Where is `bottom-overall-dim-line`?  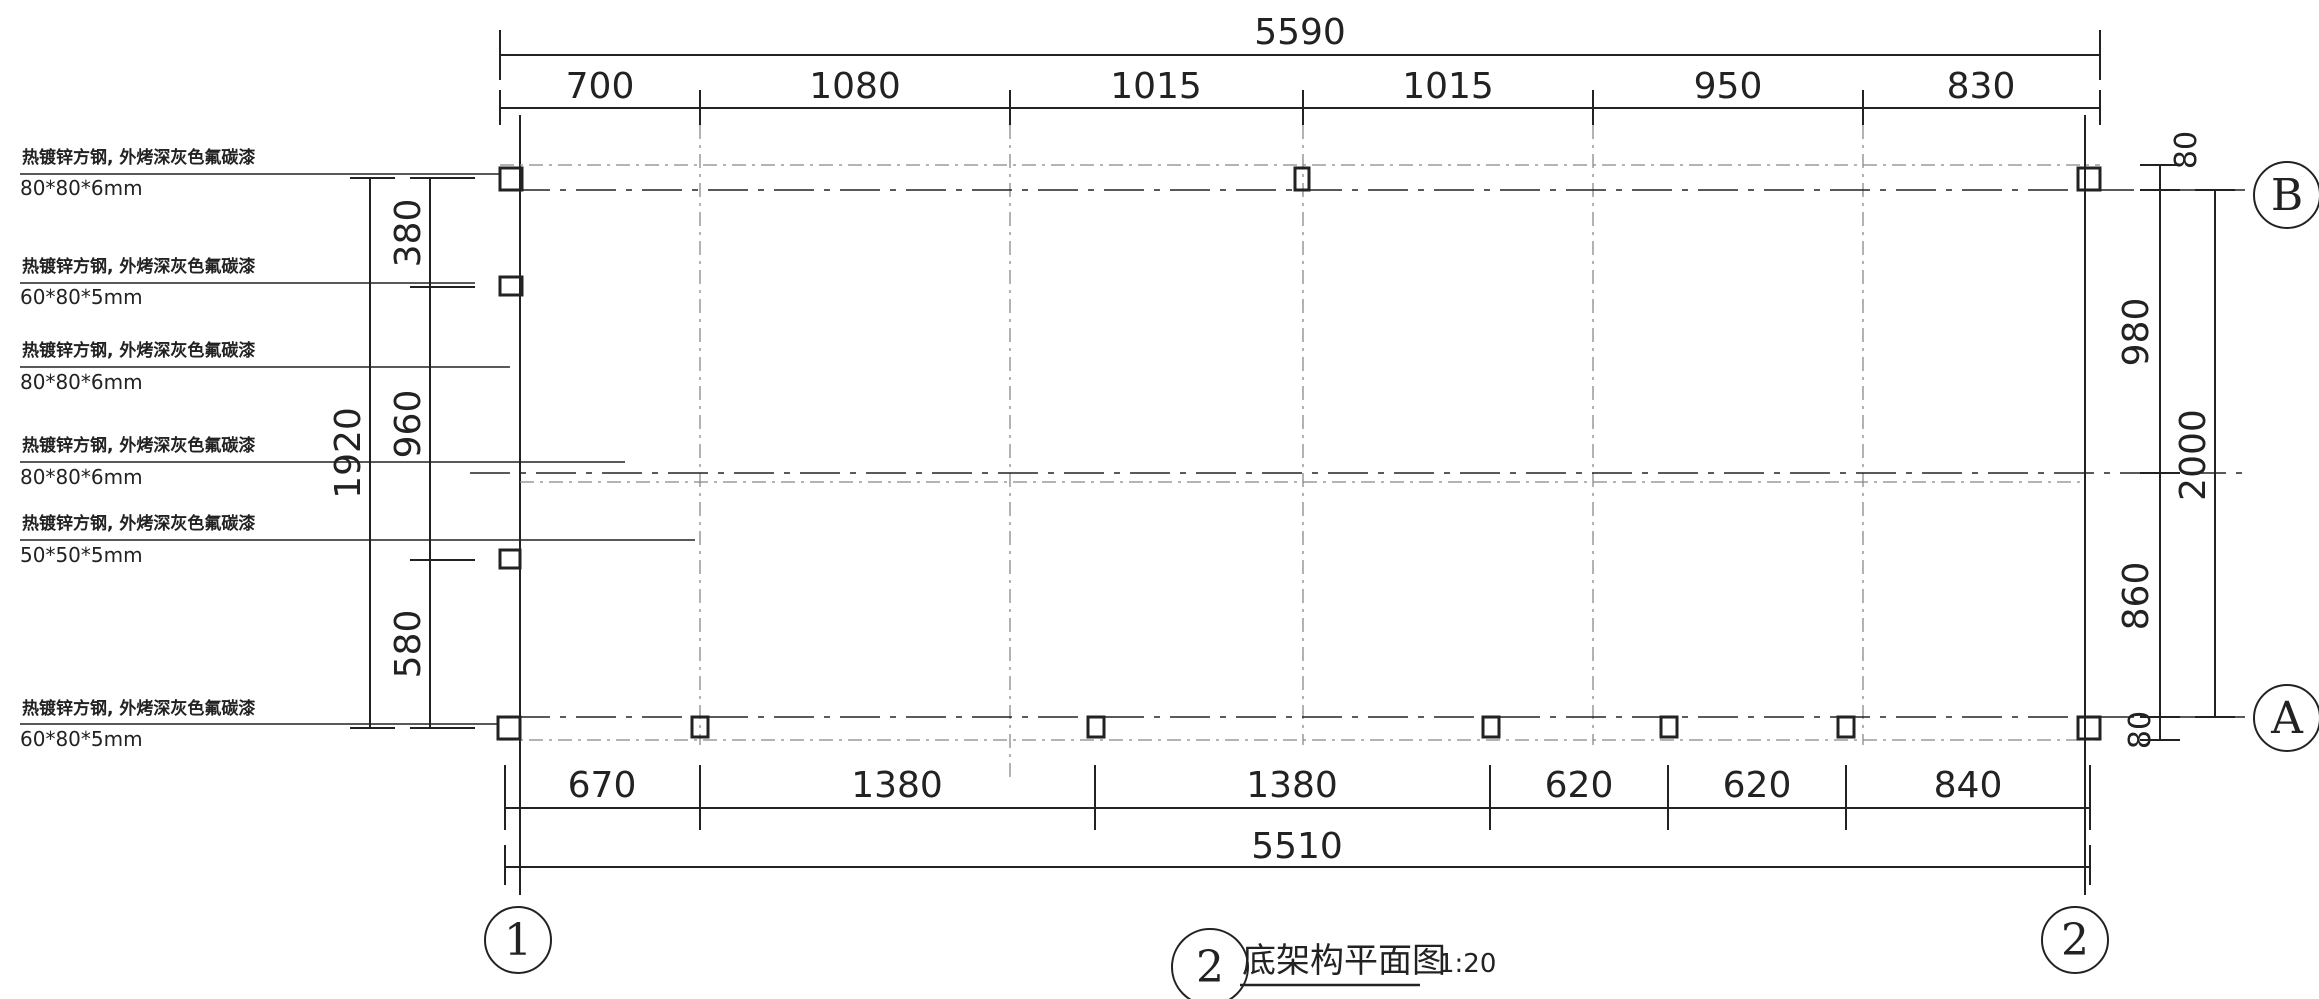 bottom-overall-dim-line is located at coordinates (1297, 865).